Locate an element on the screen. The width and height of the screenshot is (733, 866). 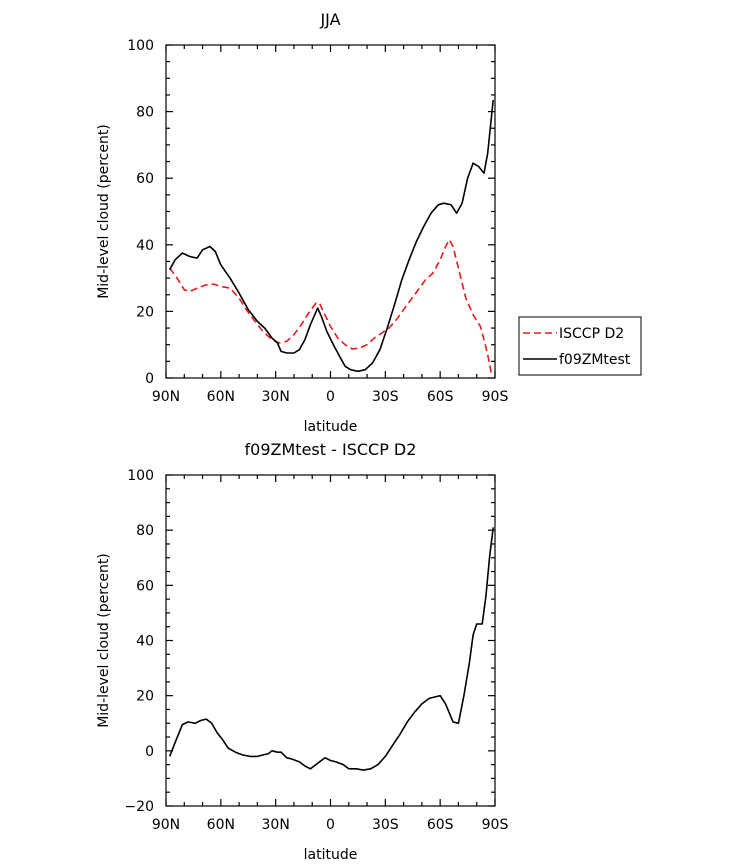
legend-label: f09ZMtest is located at coordinates (595, 360).